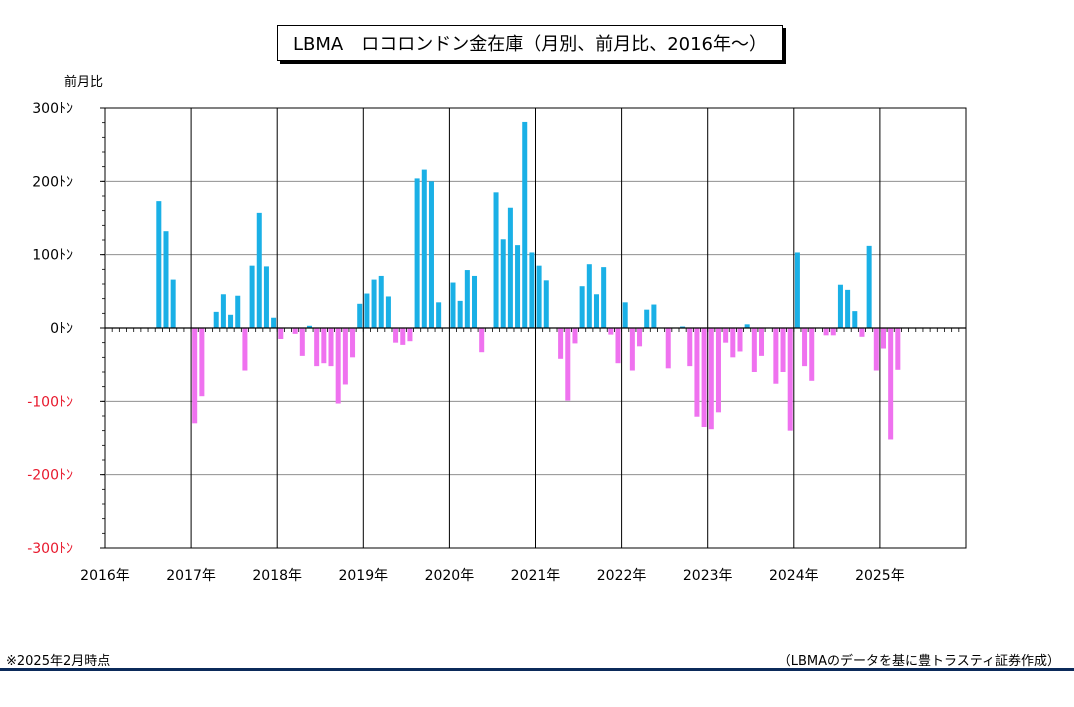  Describe the element at coordinates (536, 576) in the screenshot. I see `x-tick-label: 2021年` at that location.